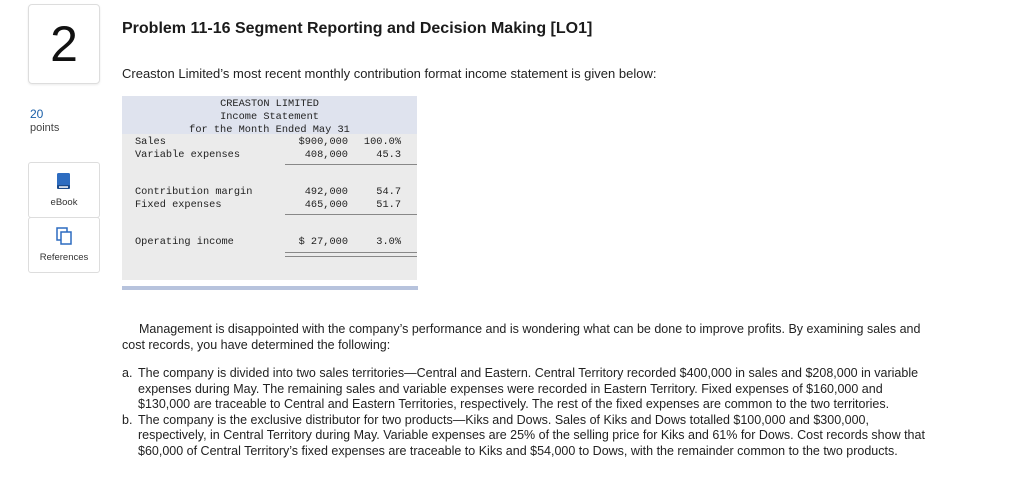  Describe the element at coordinates (269, 104) in the screenshot. I see `statement-company: CREASTON LIMITED` at that location.